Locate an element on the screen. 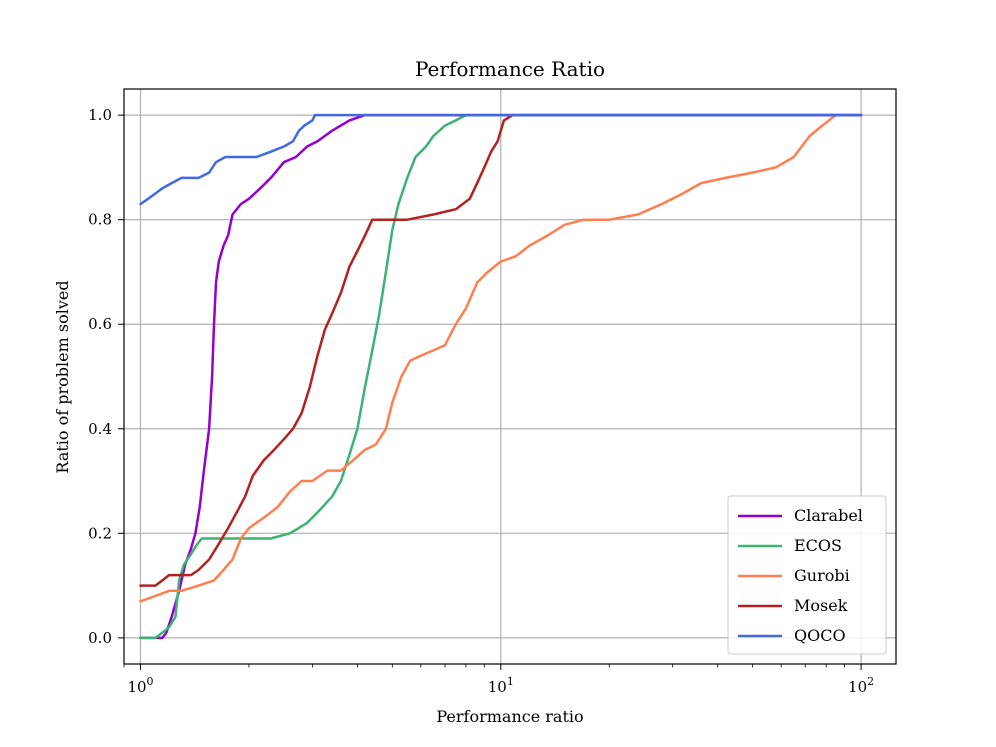 Image resolution: width=996 pixels, height=747 pixels. legend-box is located at coordinates (807, 575).